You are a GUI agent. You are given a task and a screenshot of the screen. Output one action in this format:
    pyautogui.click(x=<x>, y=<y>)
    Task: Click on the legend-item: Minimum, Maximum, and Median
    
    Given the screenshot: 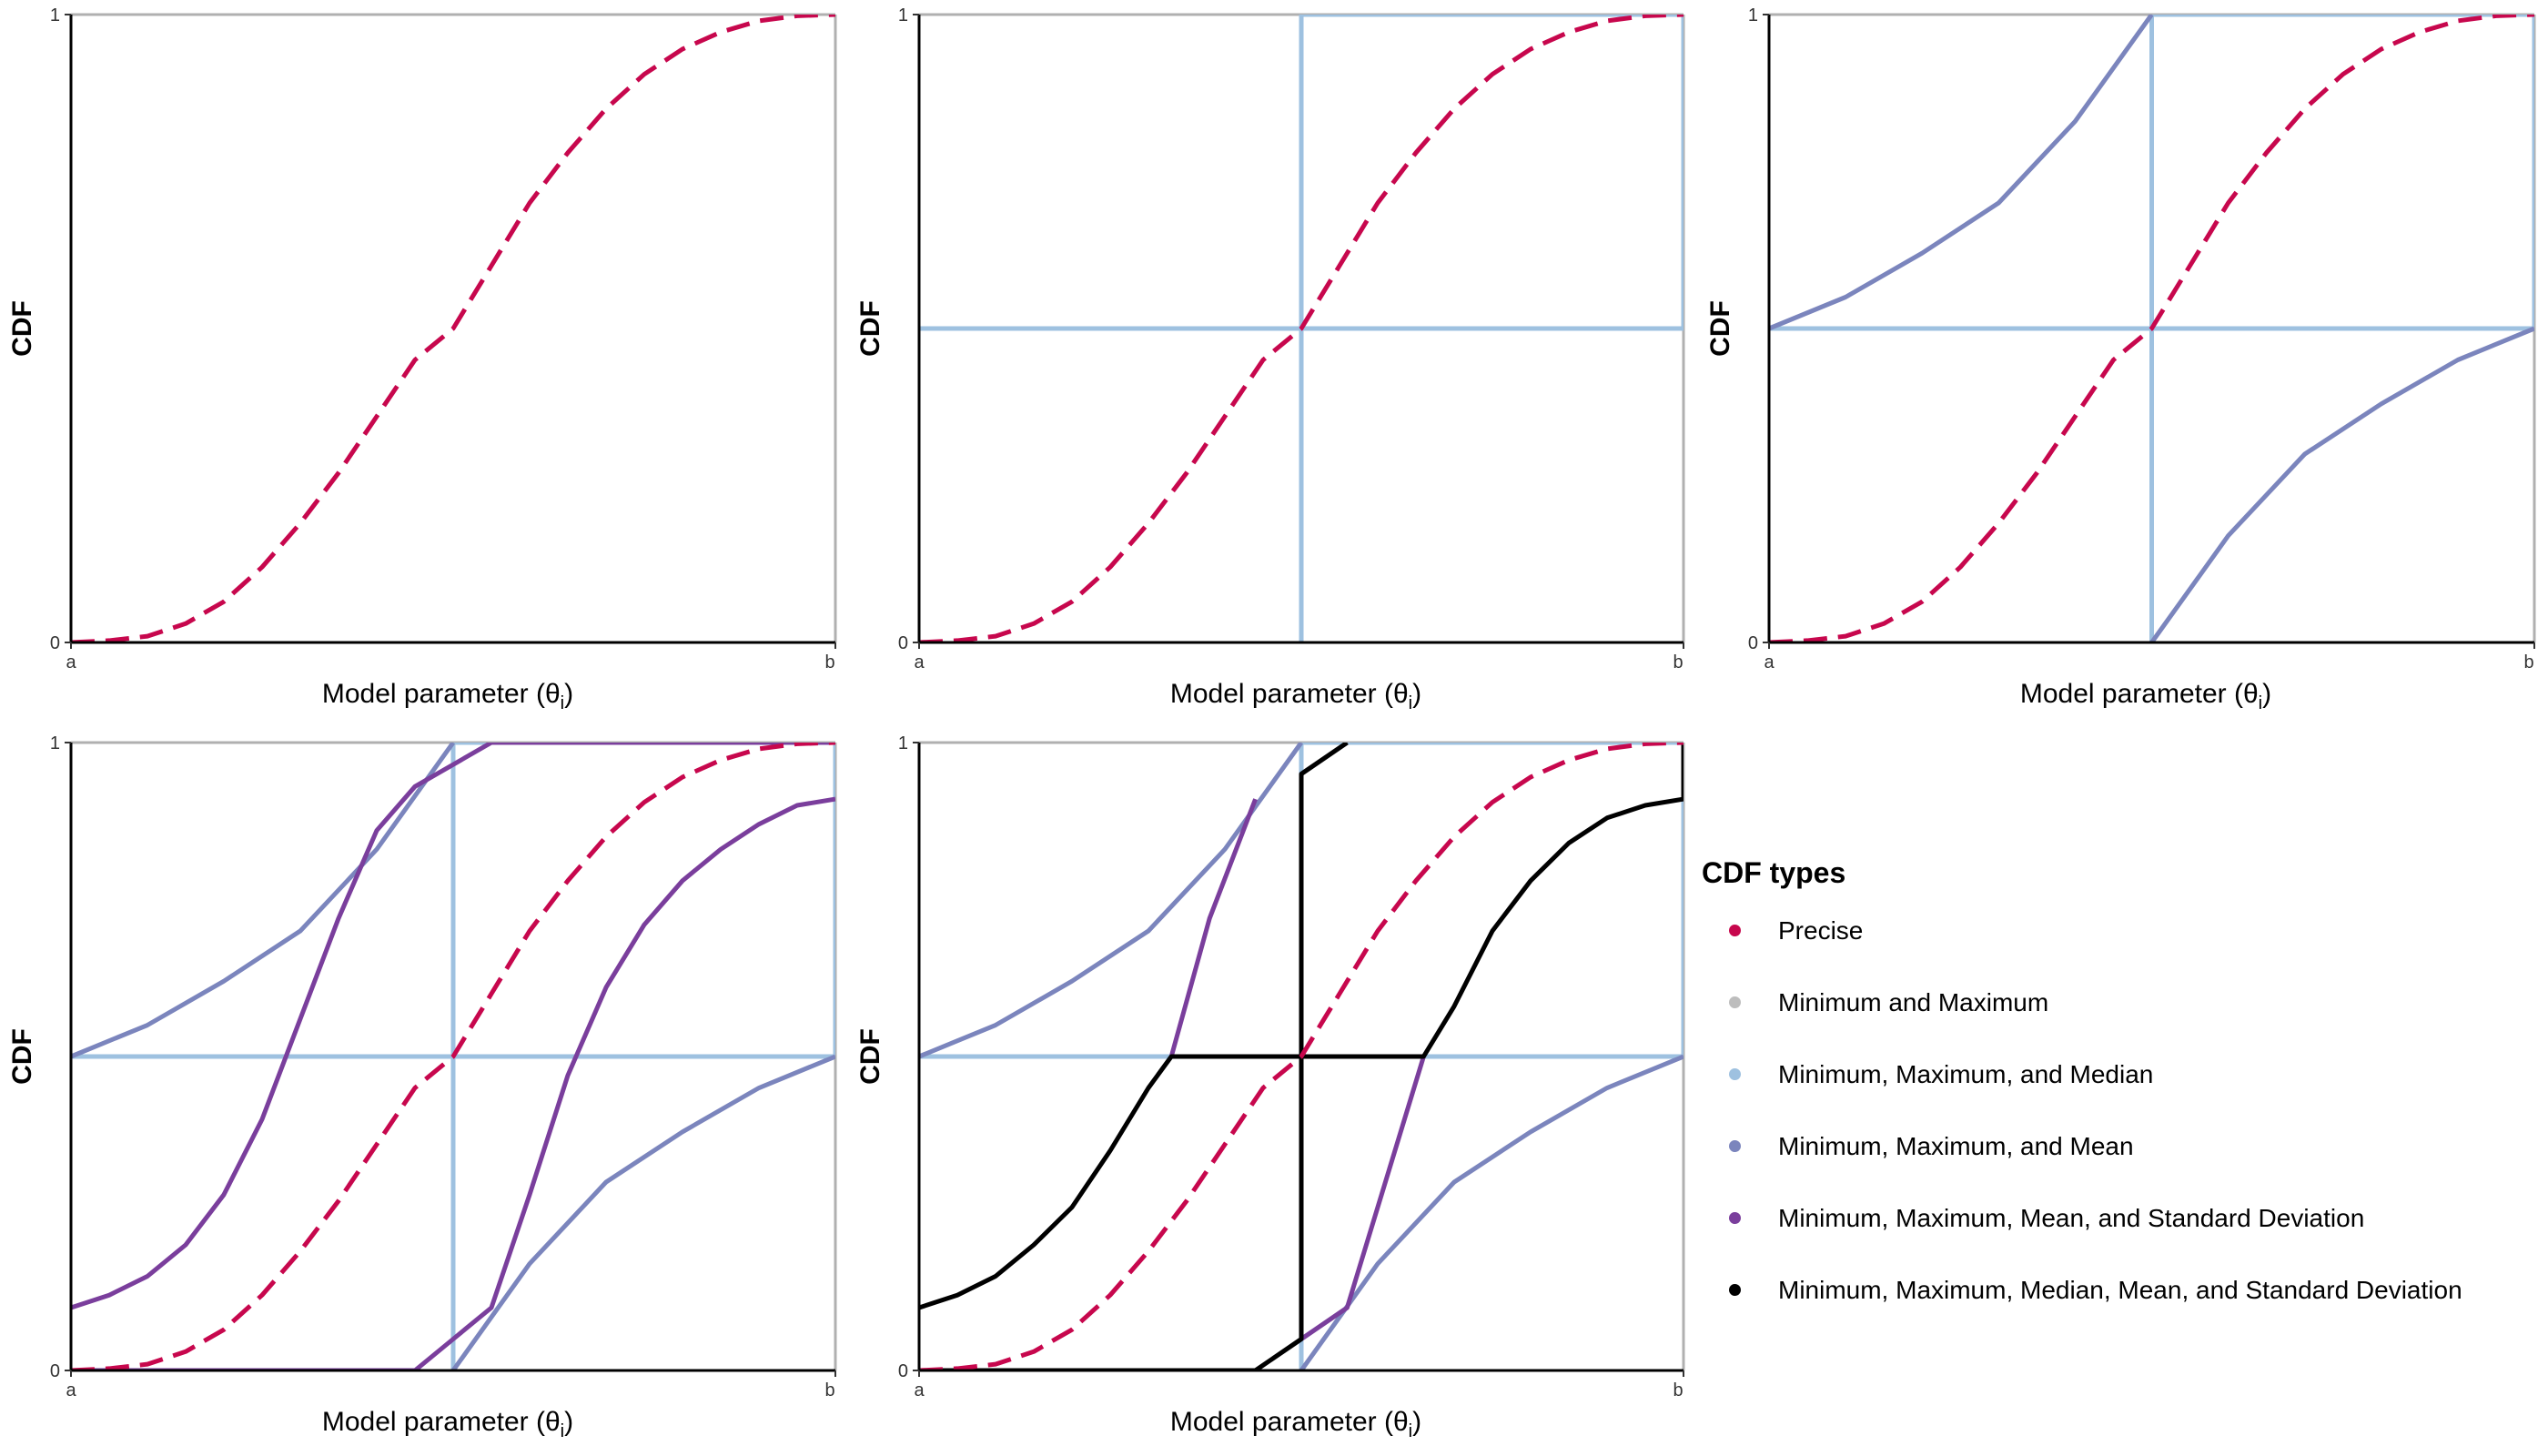 What is the action you would take?
    pyautogui.click(x=2125, y=1074)
    